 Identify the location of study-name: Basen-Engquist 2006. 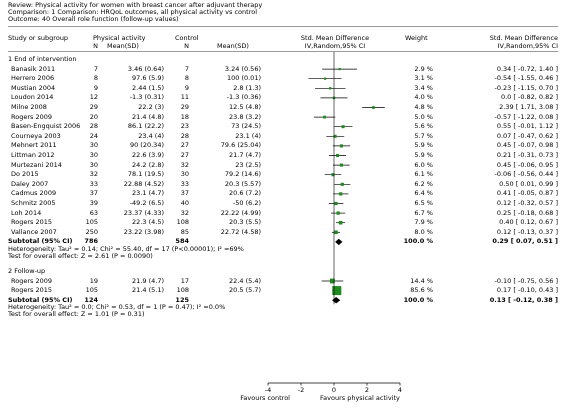
(46, 126).